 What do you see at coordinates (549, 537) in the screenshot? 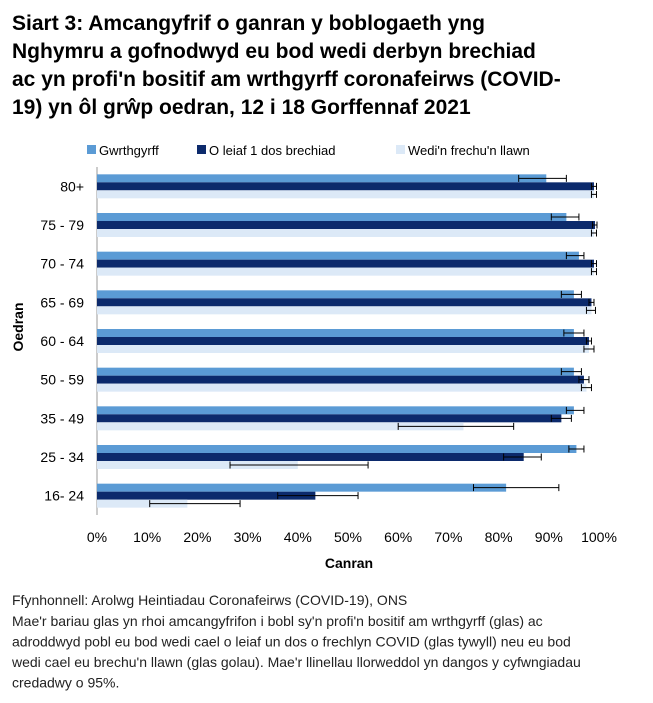
I see `x-tick-label: 90%` at bounding box center [549, 537].